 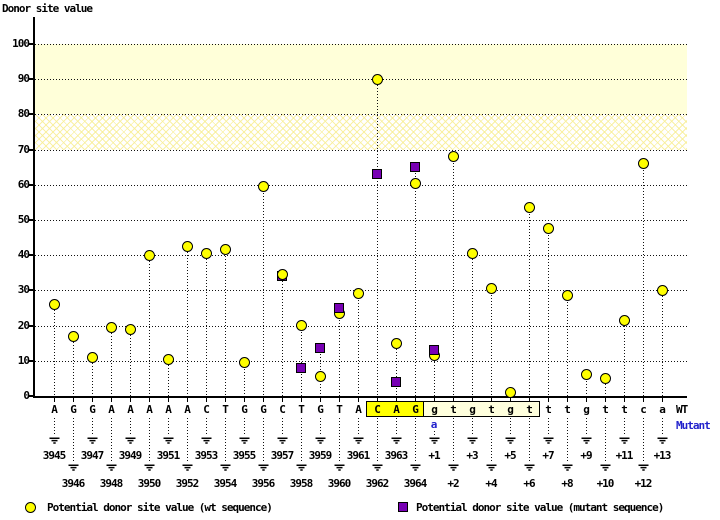 What do you see at coordinates (282, 455) in the screenshot?
I see `pos-label: 3957` at bounding box center [282, 455].